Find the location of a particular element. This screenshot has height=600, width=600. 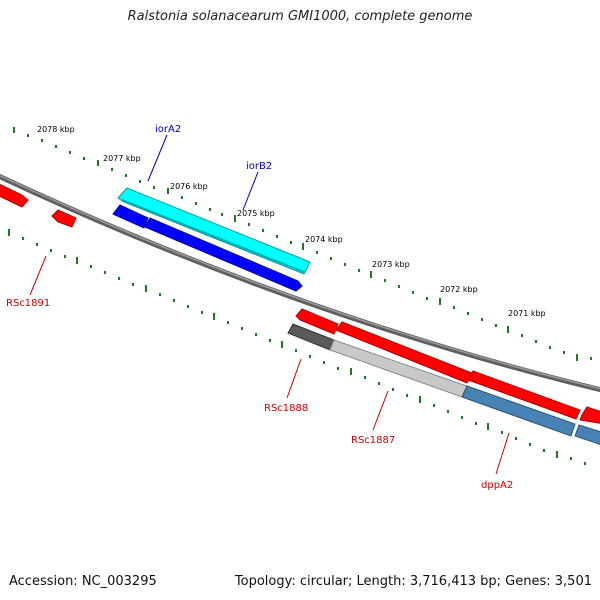

accession-text: Accession: NC_003295 is located at coordinates (83, 581).